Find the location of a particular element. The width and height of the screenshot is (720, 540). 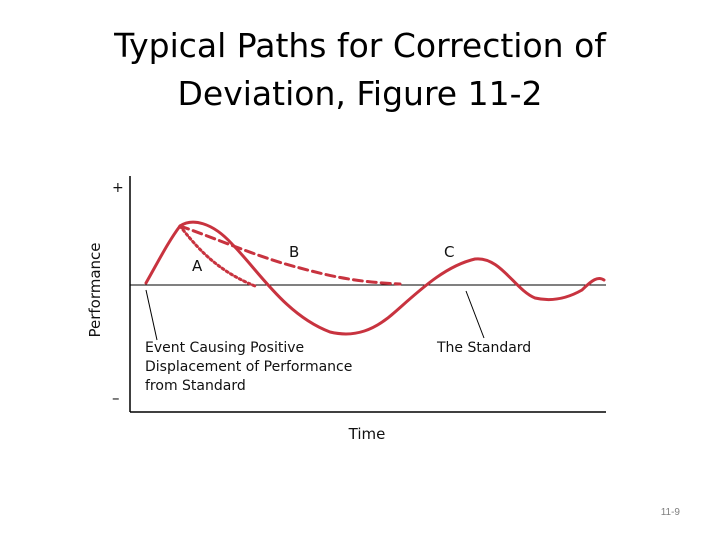

path-c-curve is located at coordinates (375, 278).